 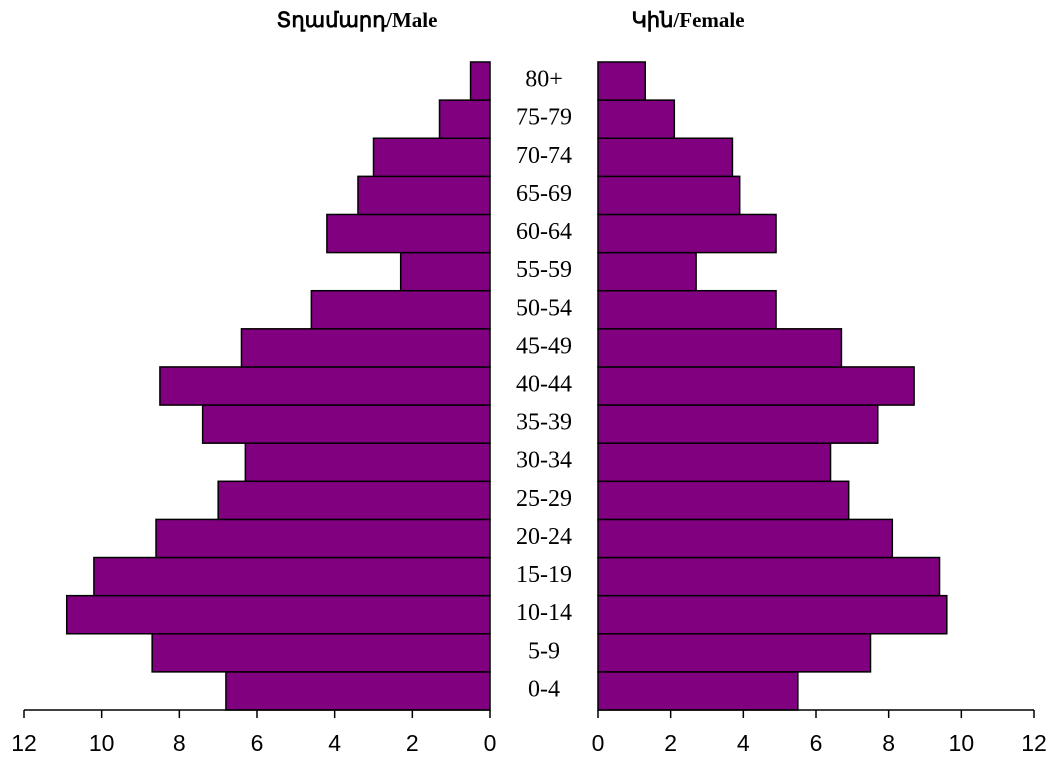 What do you see at coordinates (544, 385) in the screenshot?
I see `category-label: 40-44` at bounding box center [544, 385].